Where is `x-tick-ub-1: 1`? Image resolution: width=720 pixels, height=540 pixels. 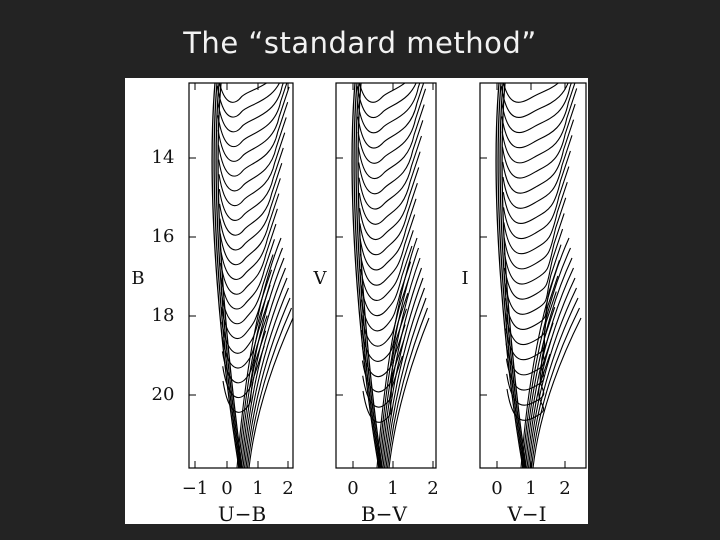
x-tick-ub-1: 1 is located at coordinates (258, 488).